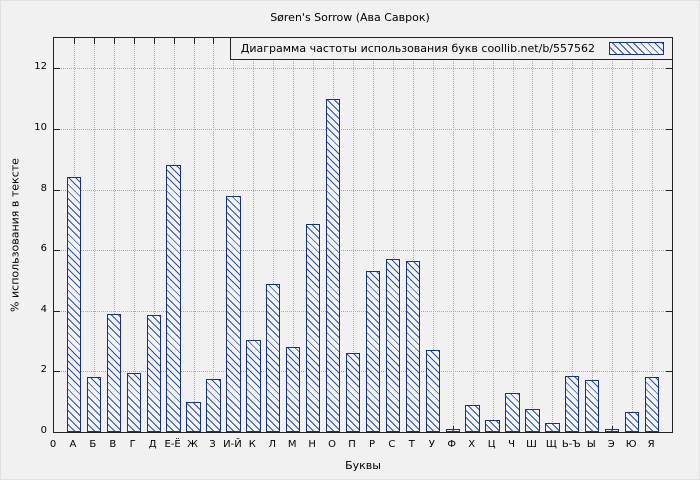  Describe the element at coordinates (361, 446) in the screenshot. I see `x-axis-labels: 0 А Б В Г Д Е-Ё Ж З И-Й К Л М Н О П Р С Т У Ф Х Ц Ч Ш Щ Ь-Ъ Ы Э Ю Я` at that location.